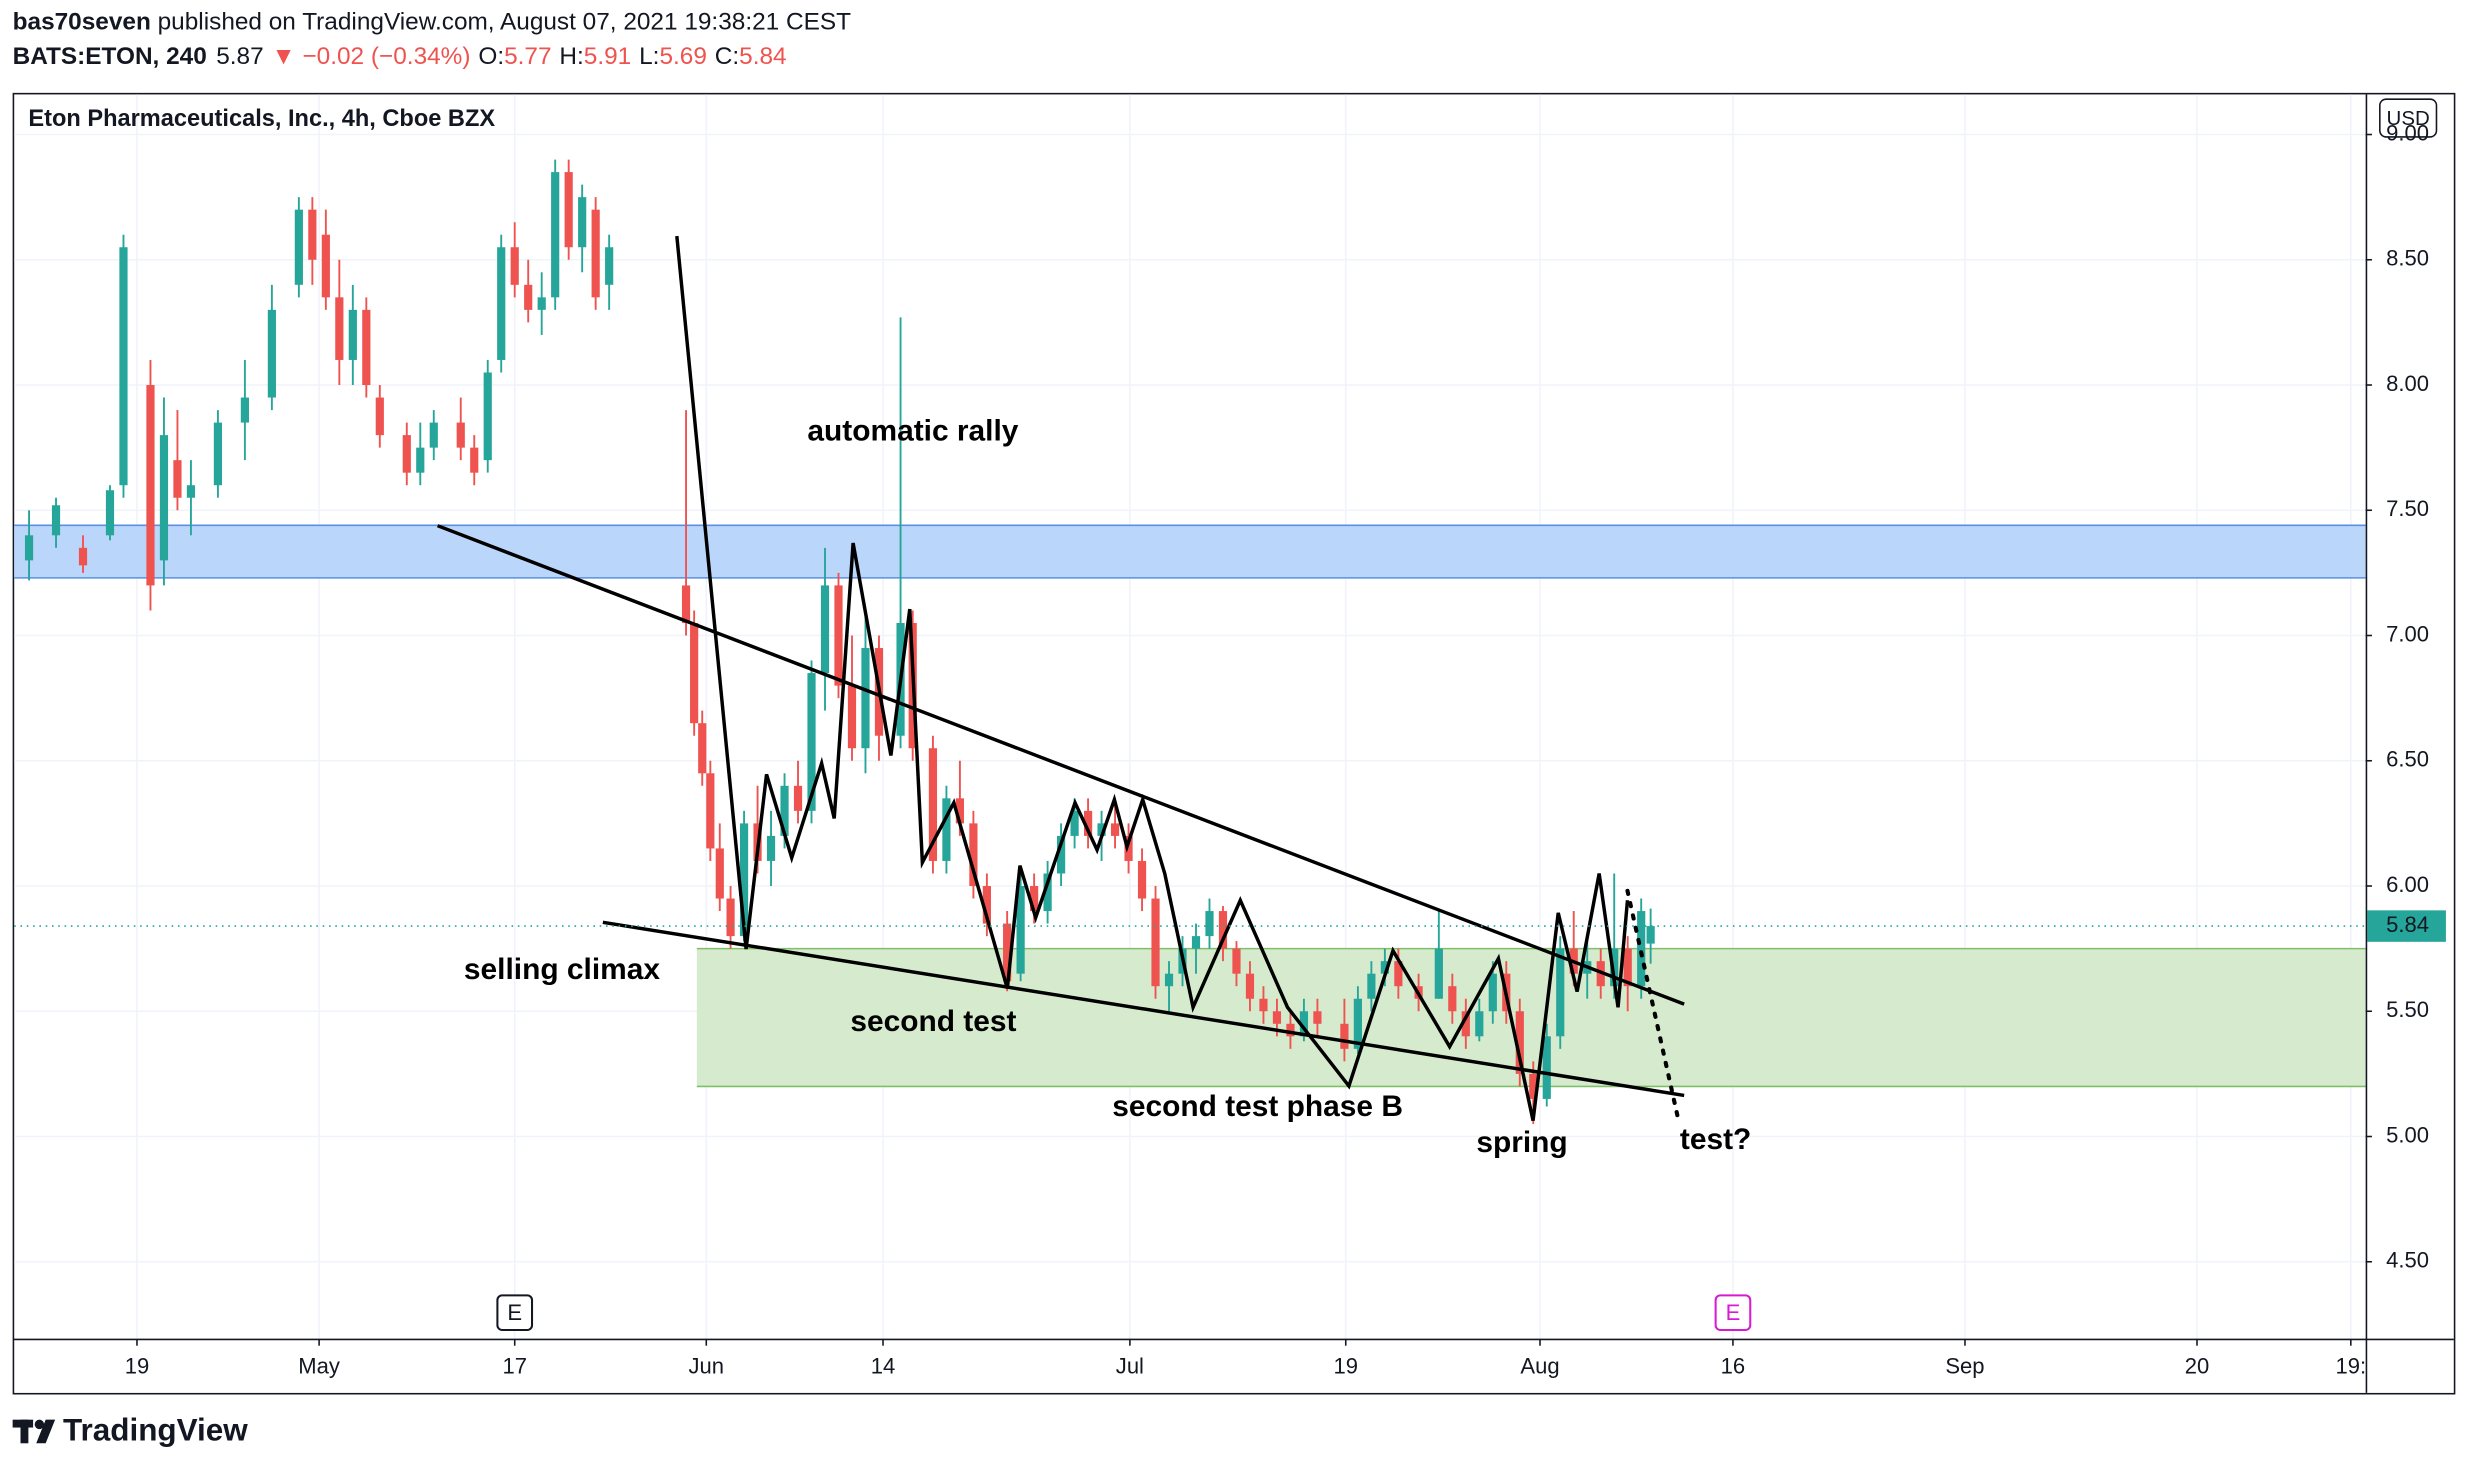 This screenshot has height=1468, width=2468. What do you see at coordinates (1539, 1366) in the screenshot?
I see `x-tick-label: Aug` at bounding box center [1539, 1366].